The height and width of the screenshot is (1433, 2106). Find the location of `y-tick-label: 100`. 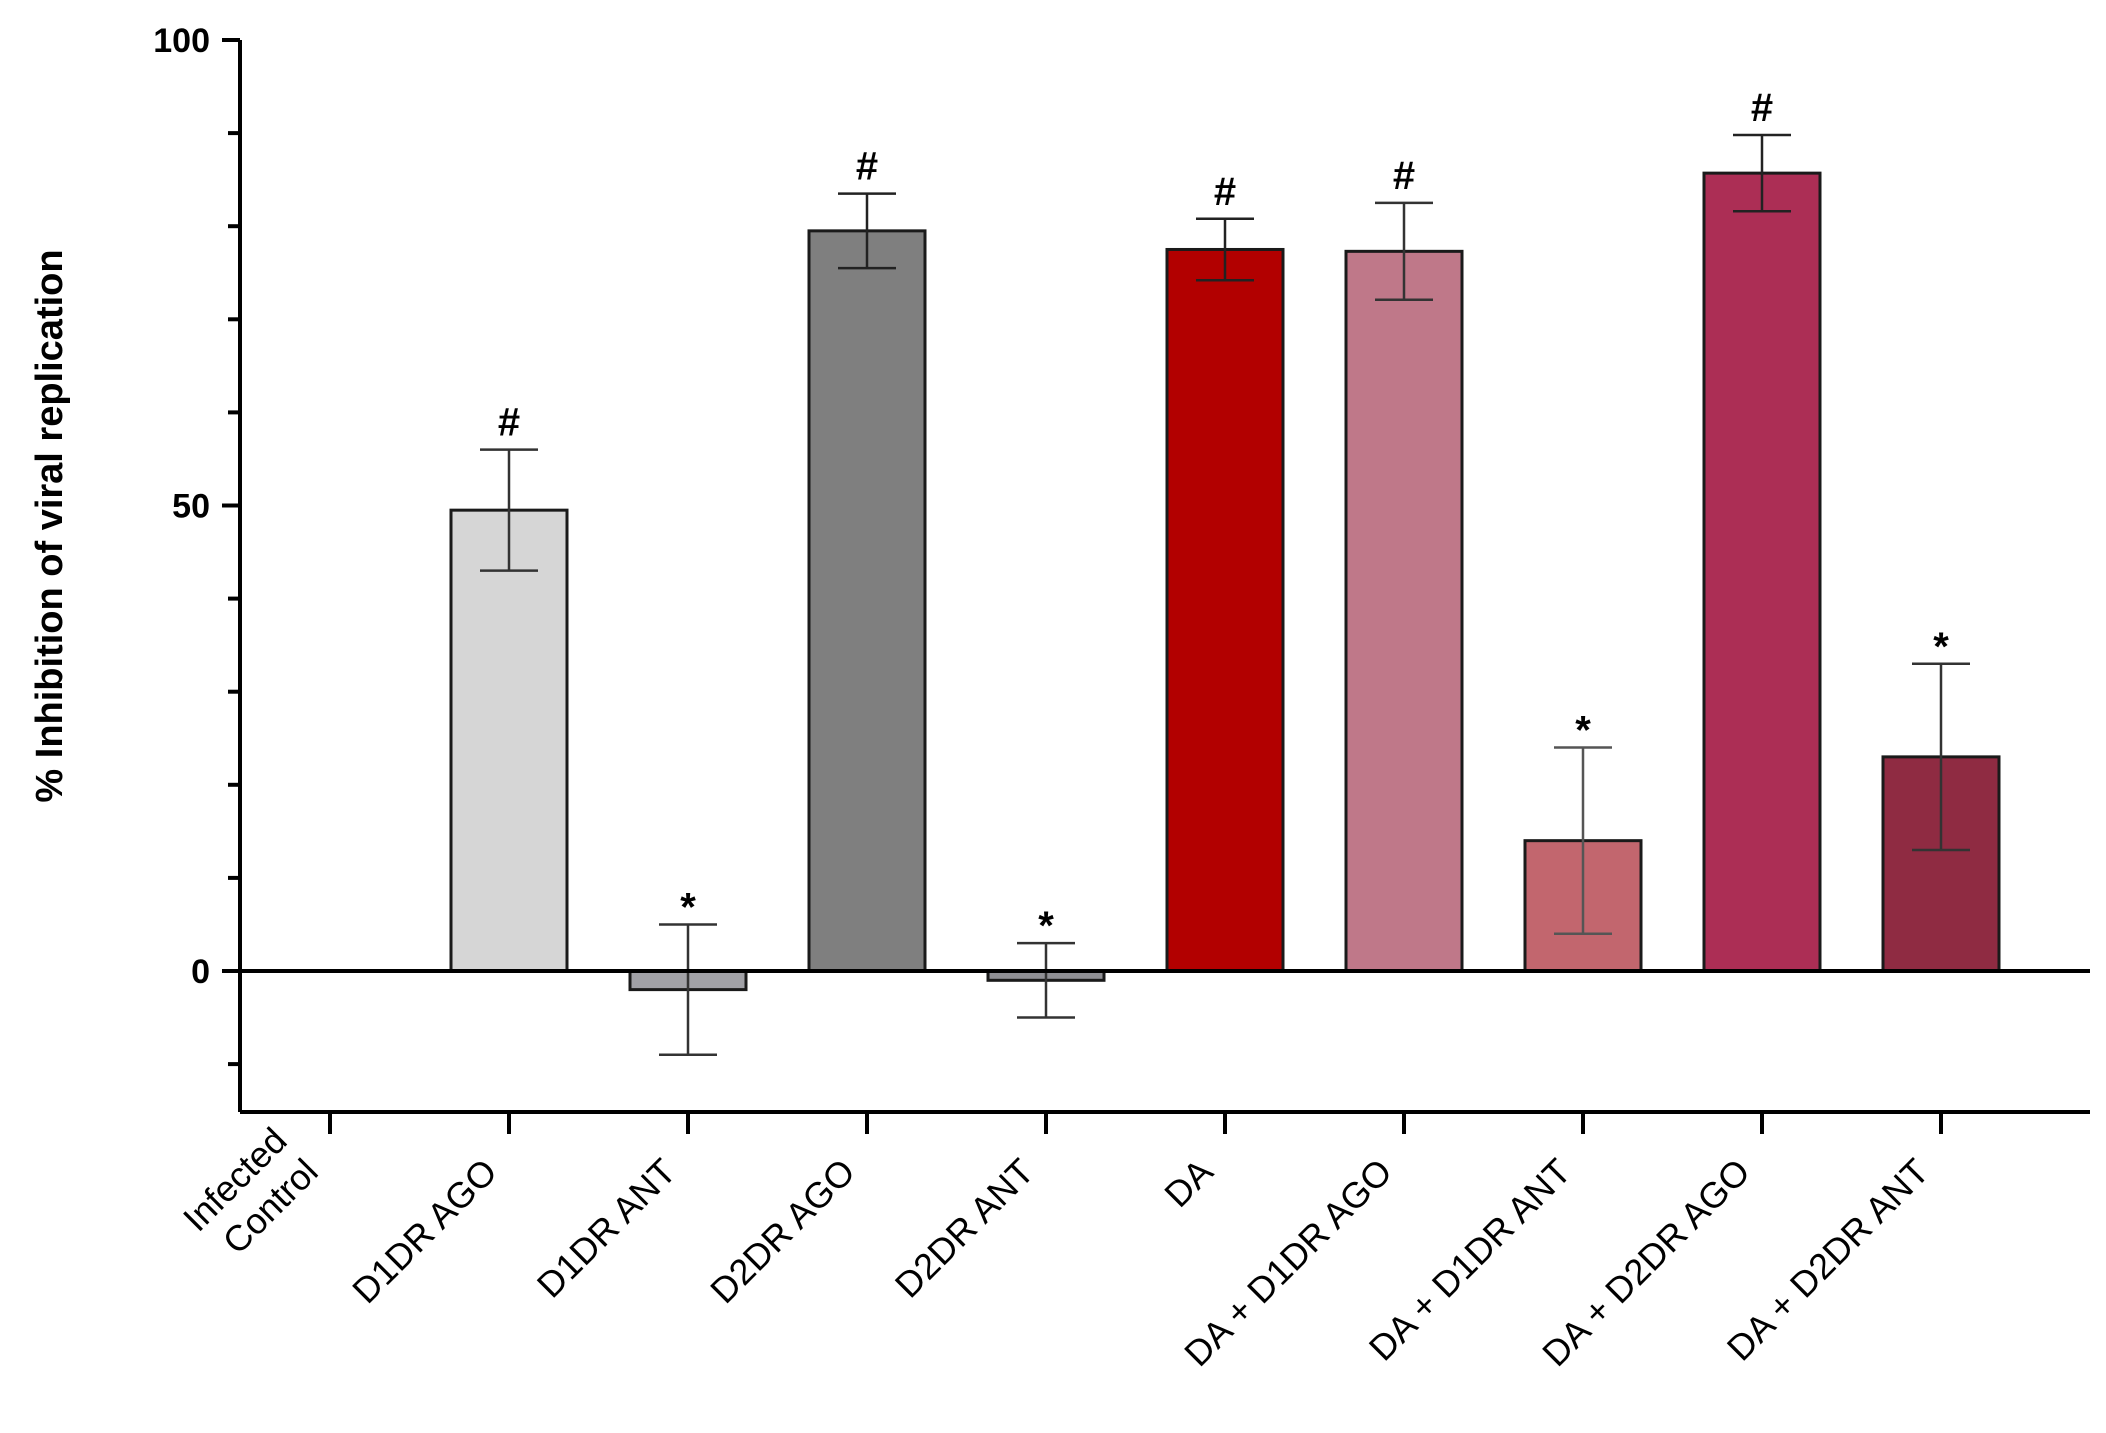

y-tick-label: 100 is located at coordinates (181, 41).